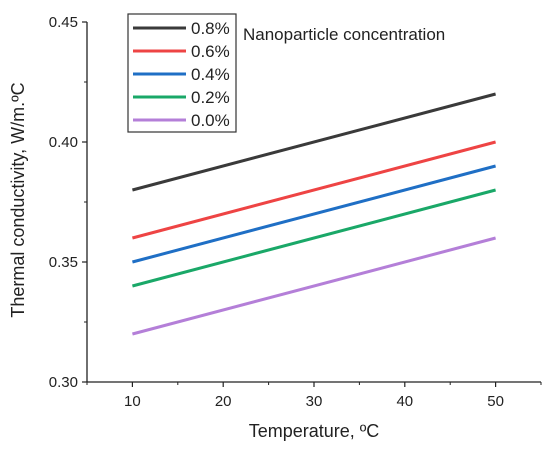  Describe the element at coordinates (223, 401) in the screenshot. I see `x-tick-label: 20` at that location.